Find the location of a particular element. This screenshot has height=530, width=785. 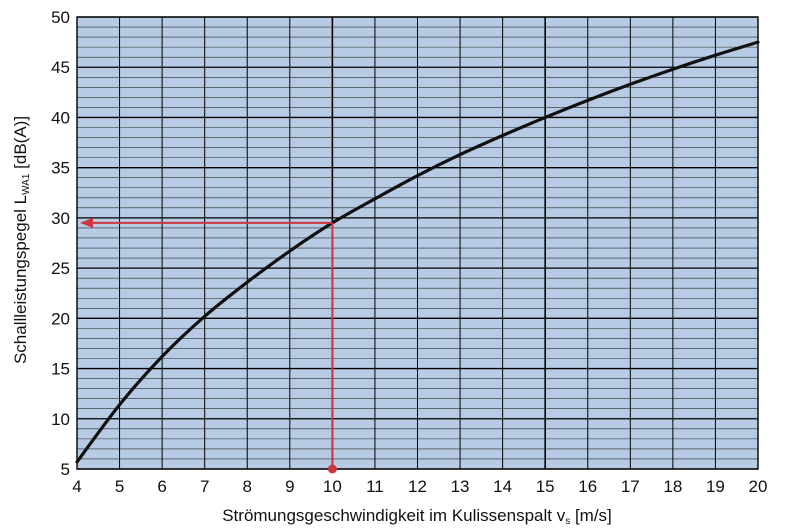

y-axis-label-subscript: WA1 is located at coordinates (26, 184).